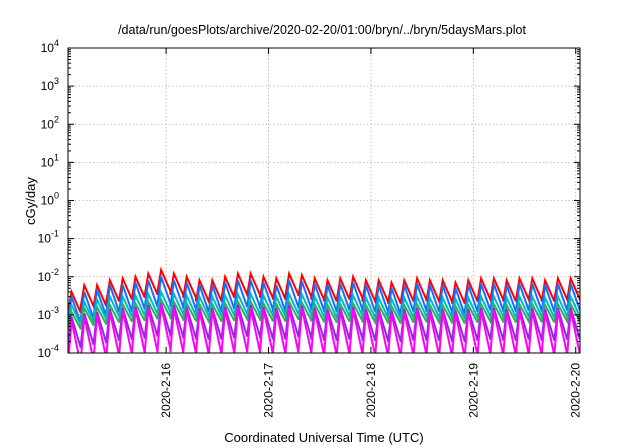 The width and height of the screenshot is (640, 448). I want to click on y-axis-label: cGy/day, so click(30, 201).